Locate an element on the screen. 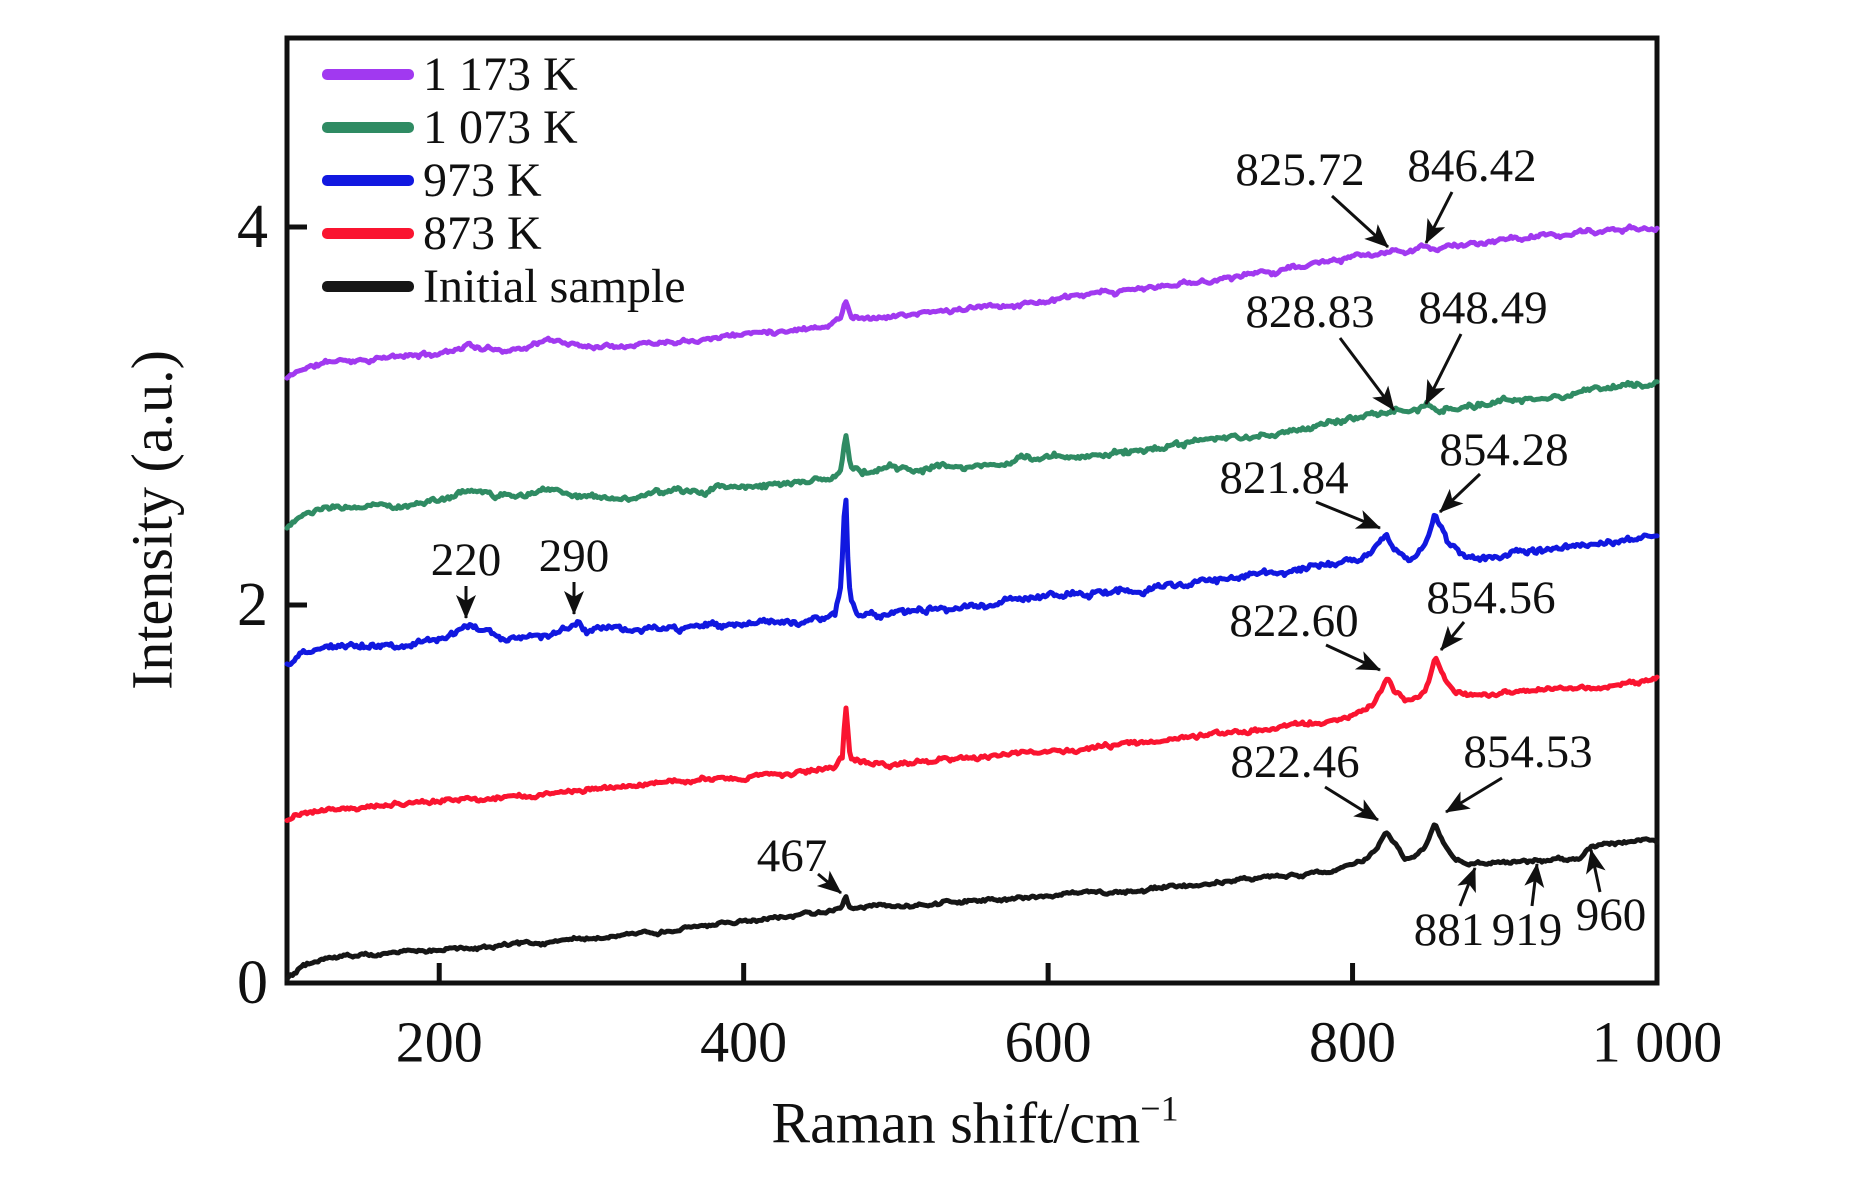  peak-label-290: 290 is located at coordinates (574, 556).